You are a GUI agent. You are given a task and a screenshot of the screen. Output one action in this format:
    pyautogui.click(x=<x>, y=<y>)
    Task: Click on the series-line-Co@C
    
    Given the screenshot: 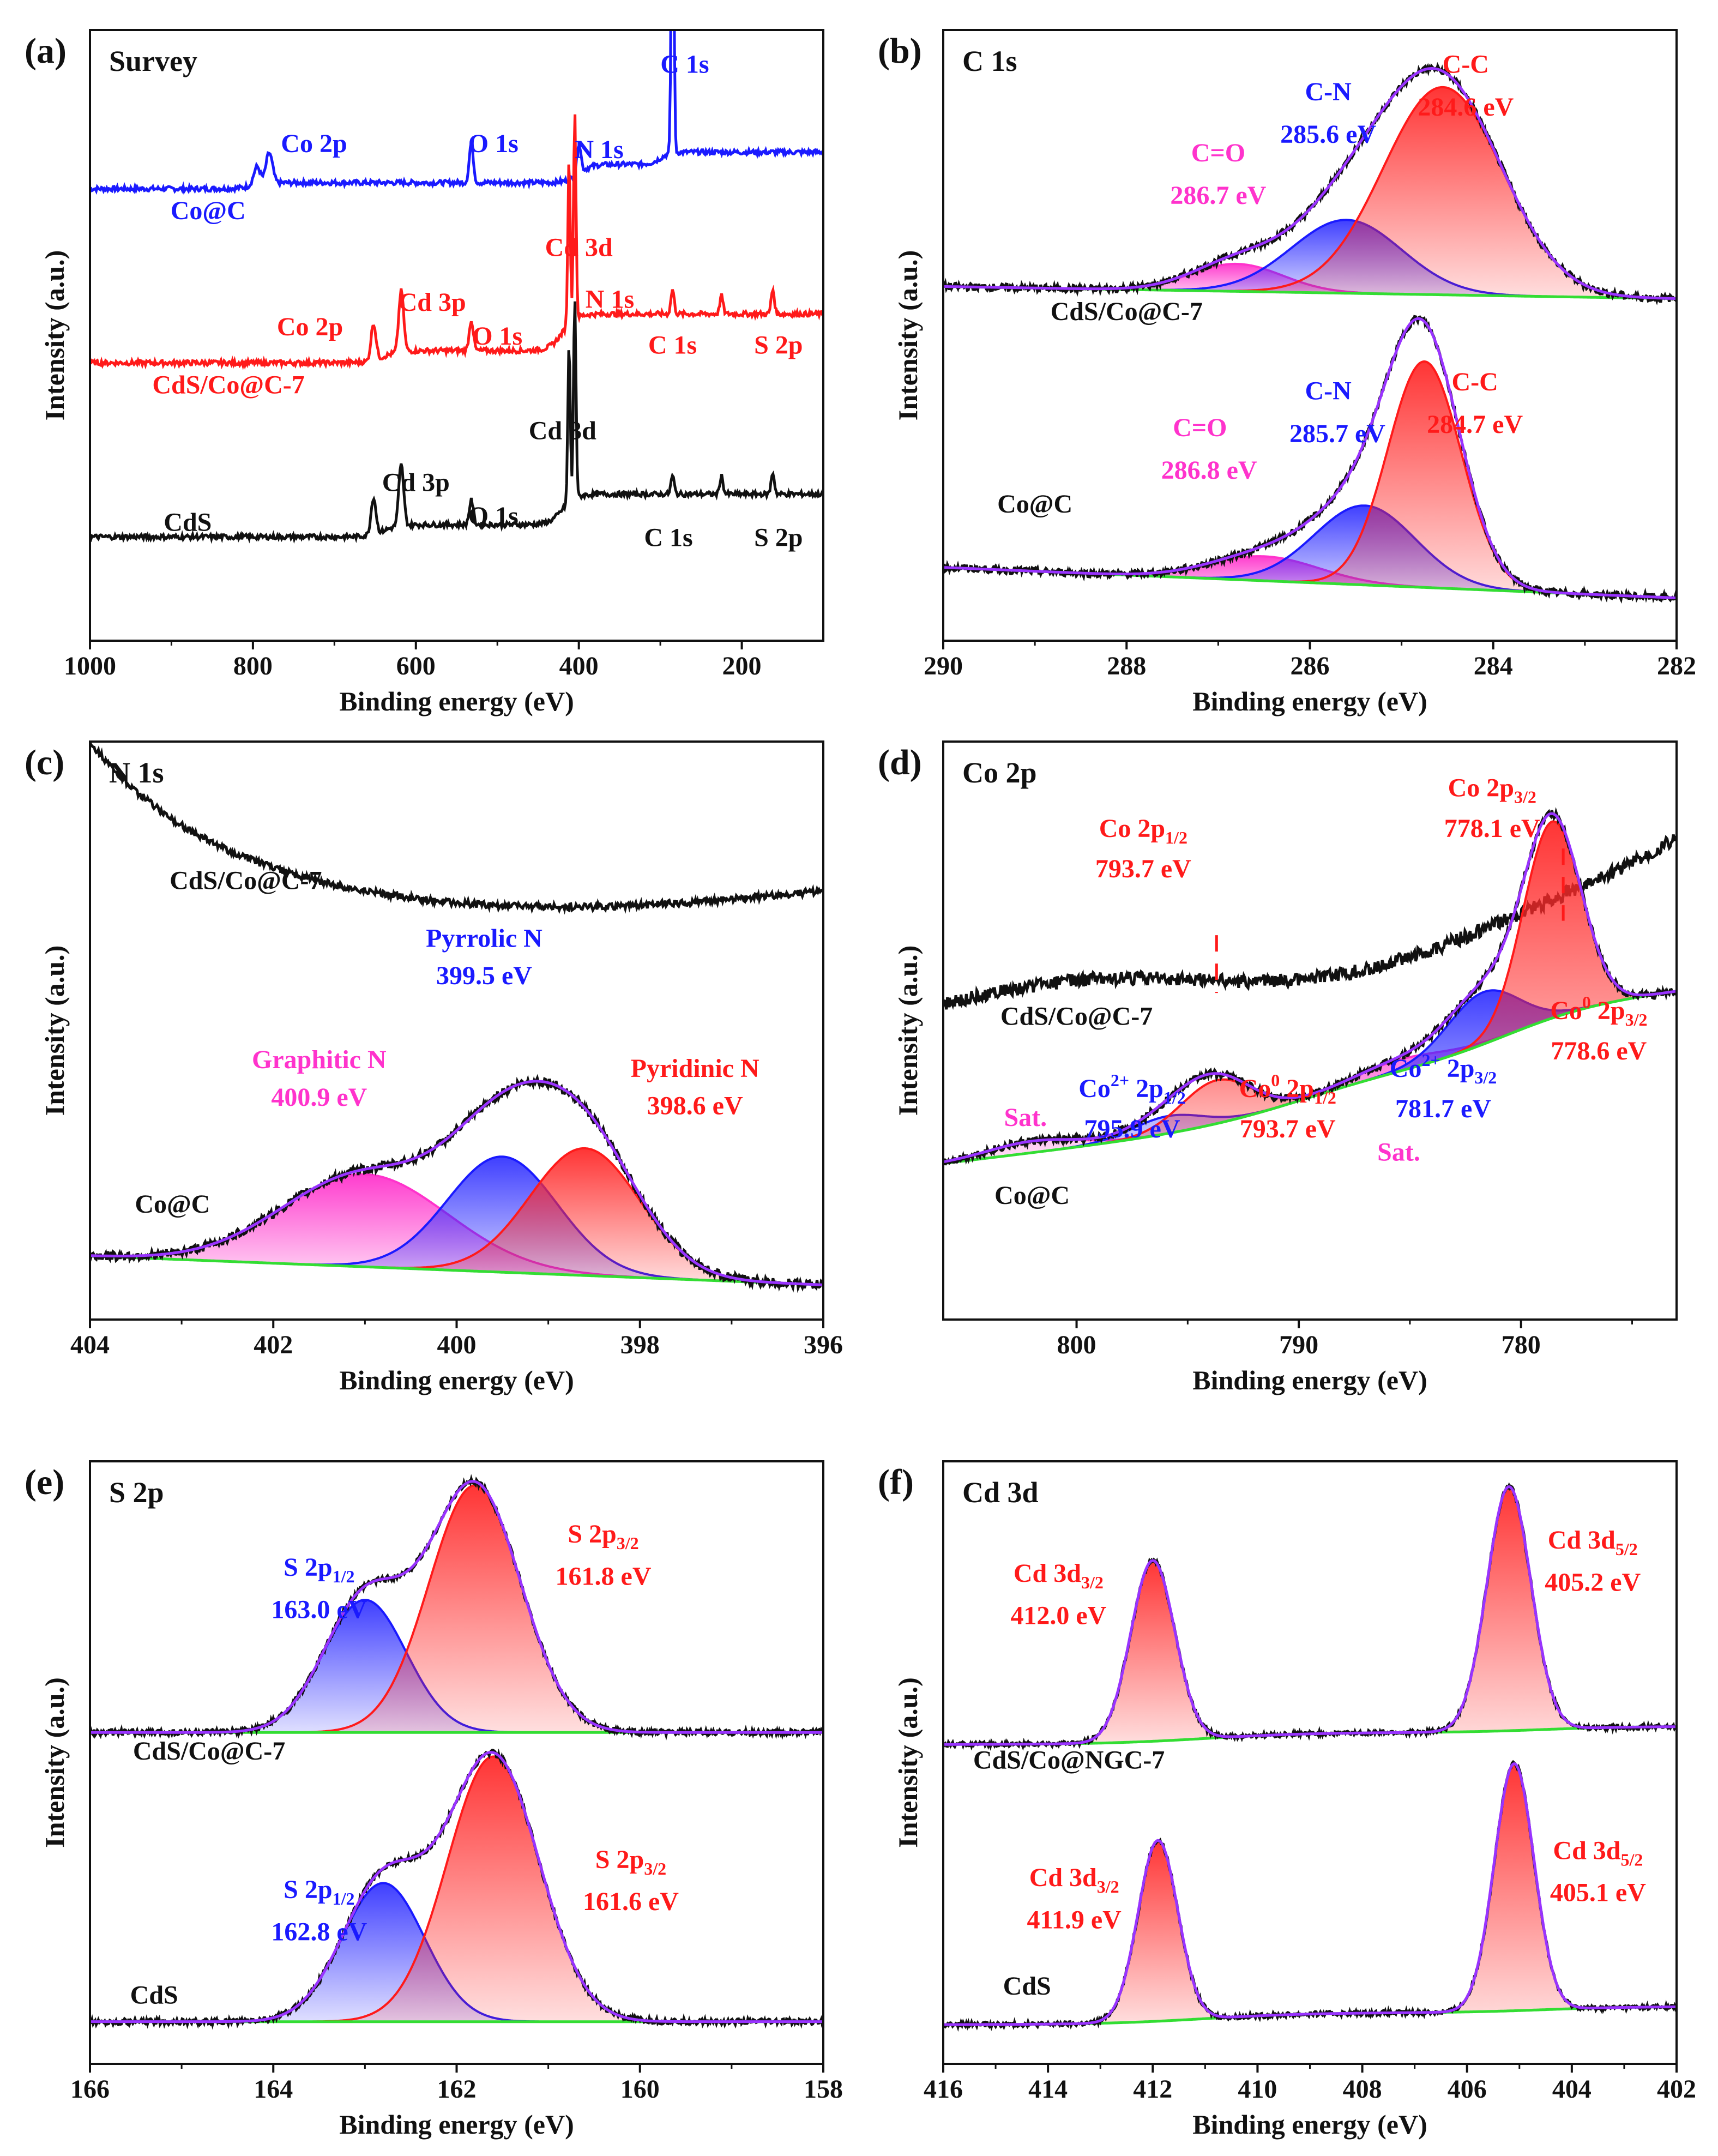 What is the action you would take?
    pyautogui.click(x=456, y=112)
    